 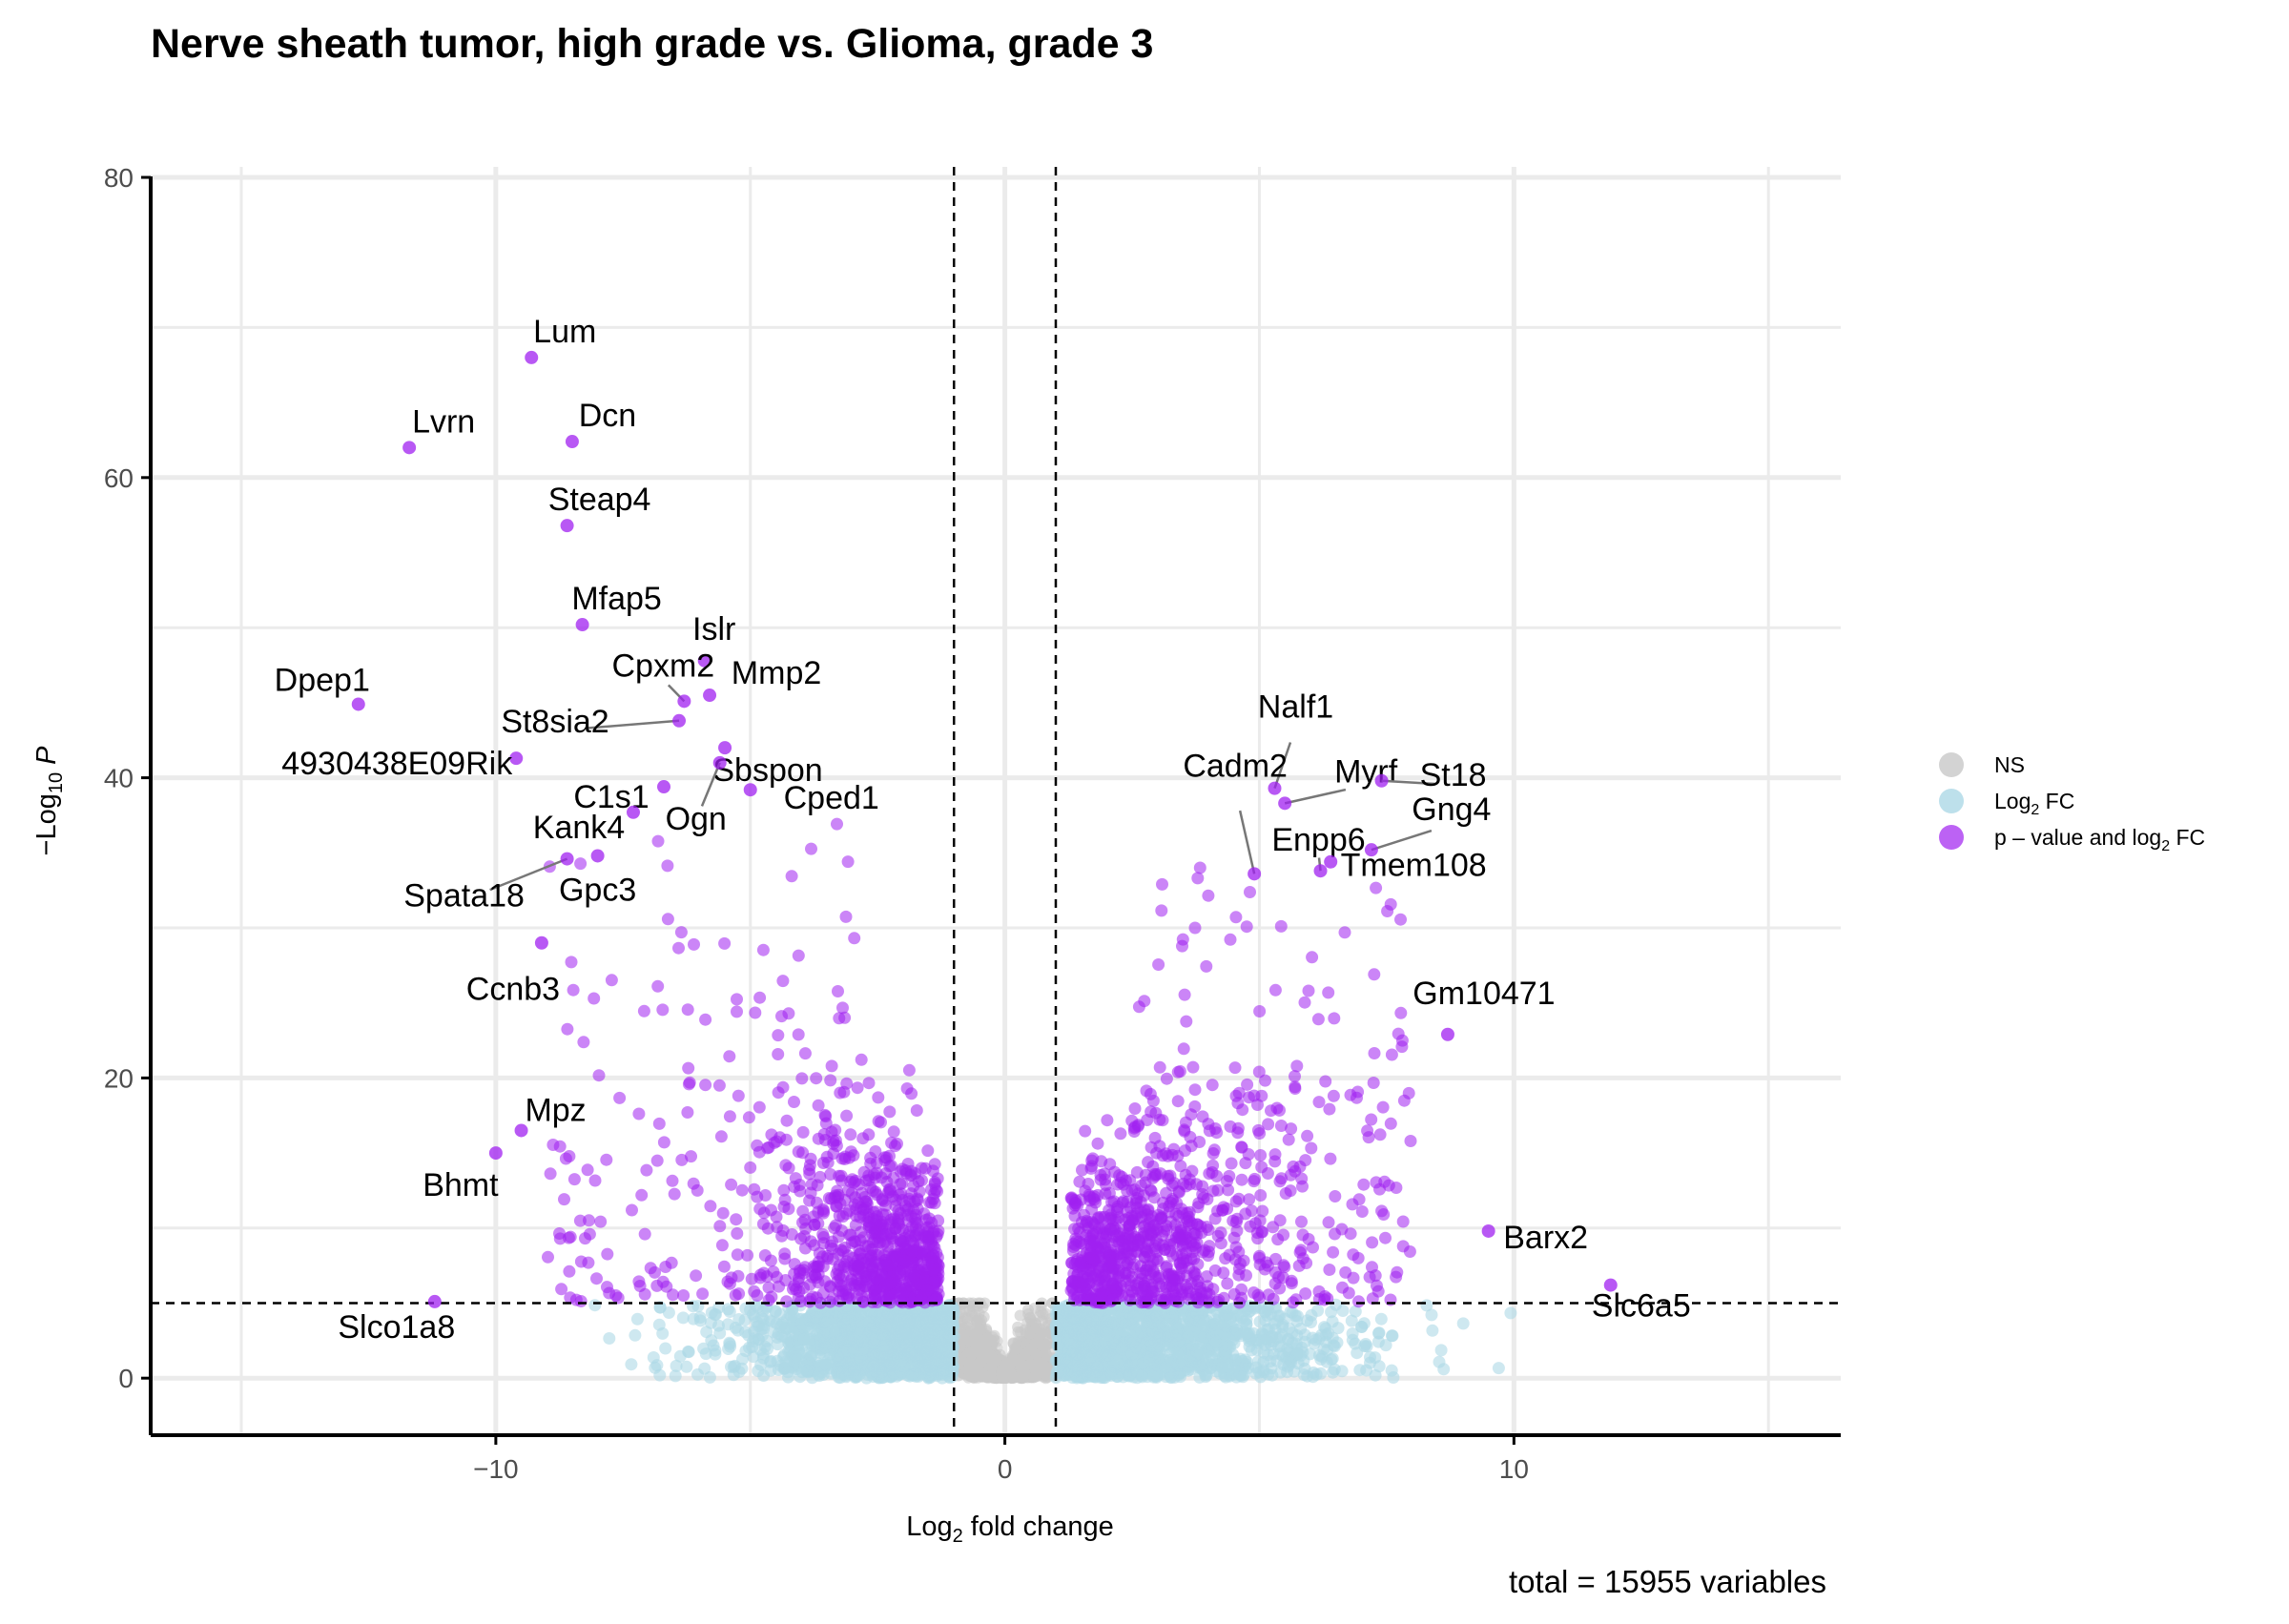 I want to click on ns-point-layer, so click(x=1005, y=1341).